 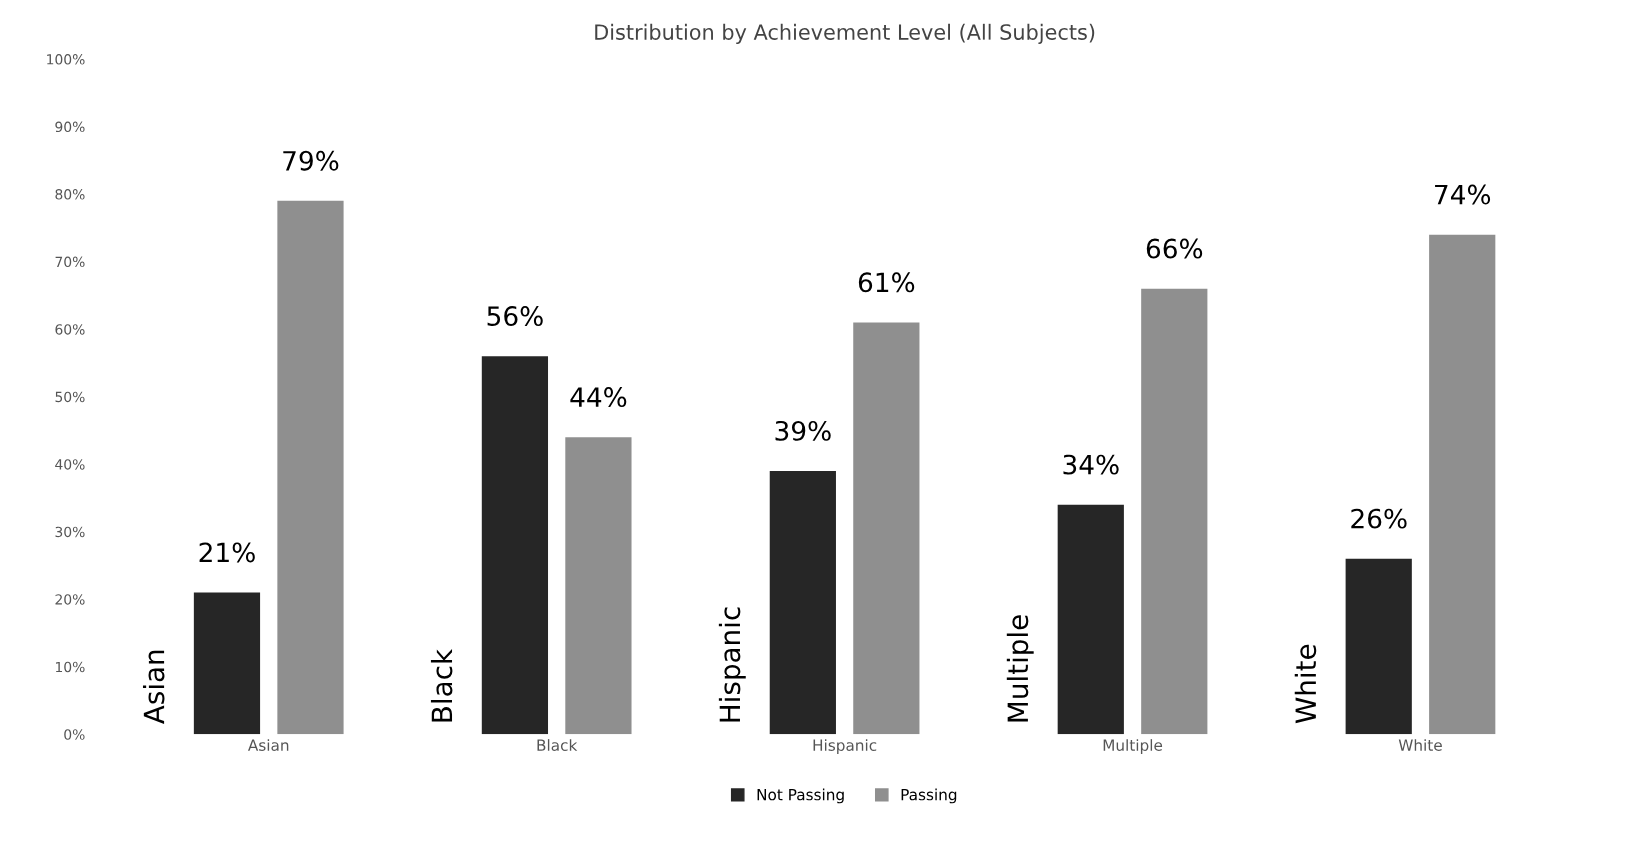 What do you see at coordinates (74, 734) in the screenshot?
I see `y-tick-label: 0%` at bounding box center [74, 734].